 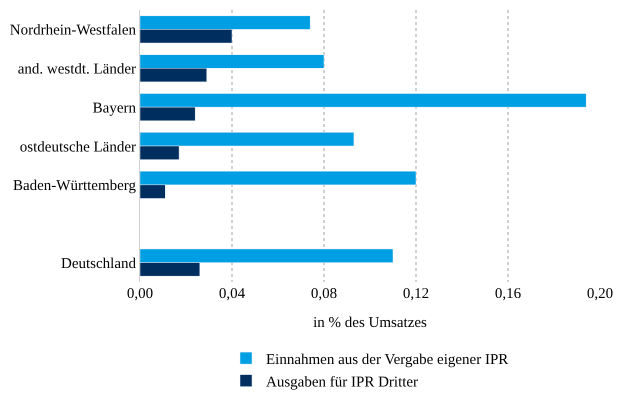 I want to click on y-tick-label: ostdeutsche Länder, so click(x=78, y=147).